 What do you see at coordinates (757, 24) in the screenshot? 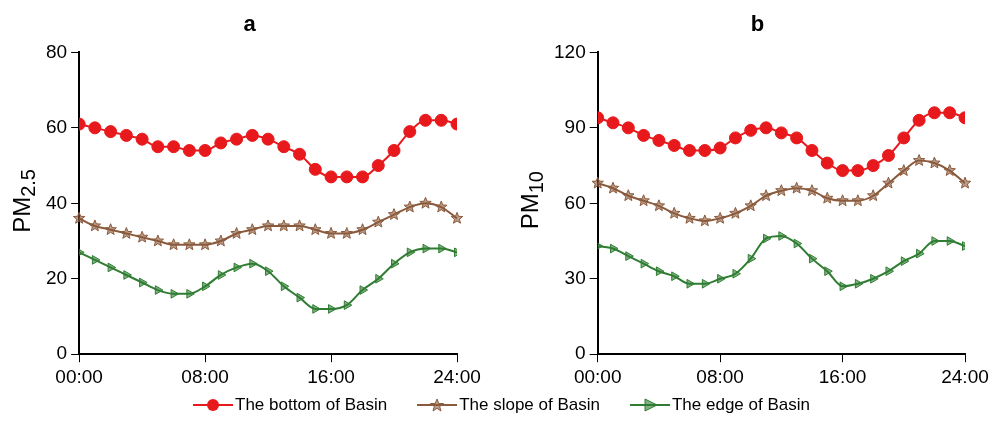
I see `chart-title: b` at bounding box center [757, 24].